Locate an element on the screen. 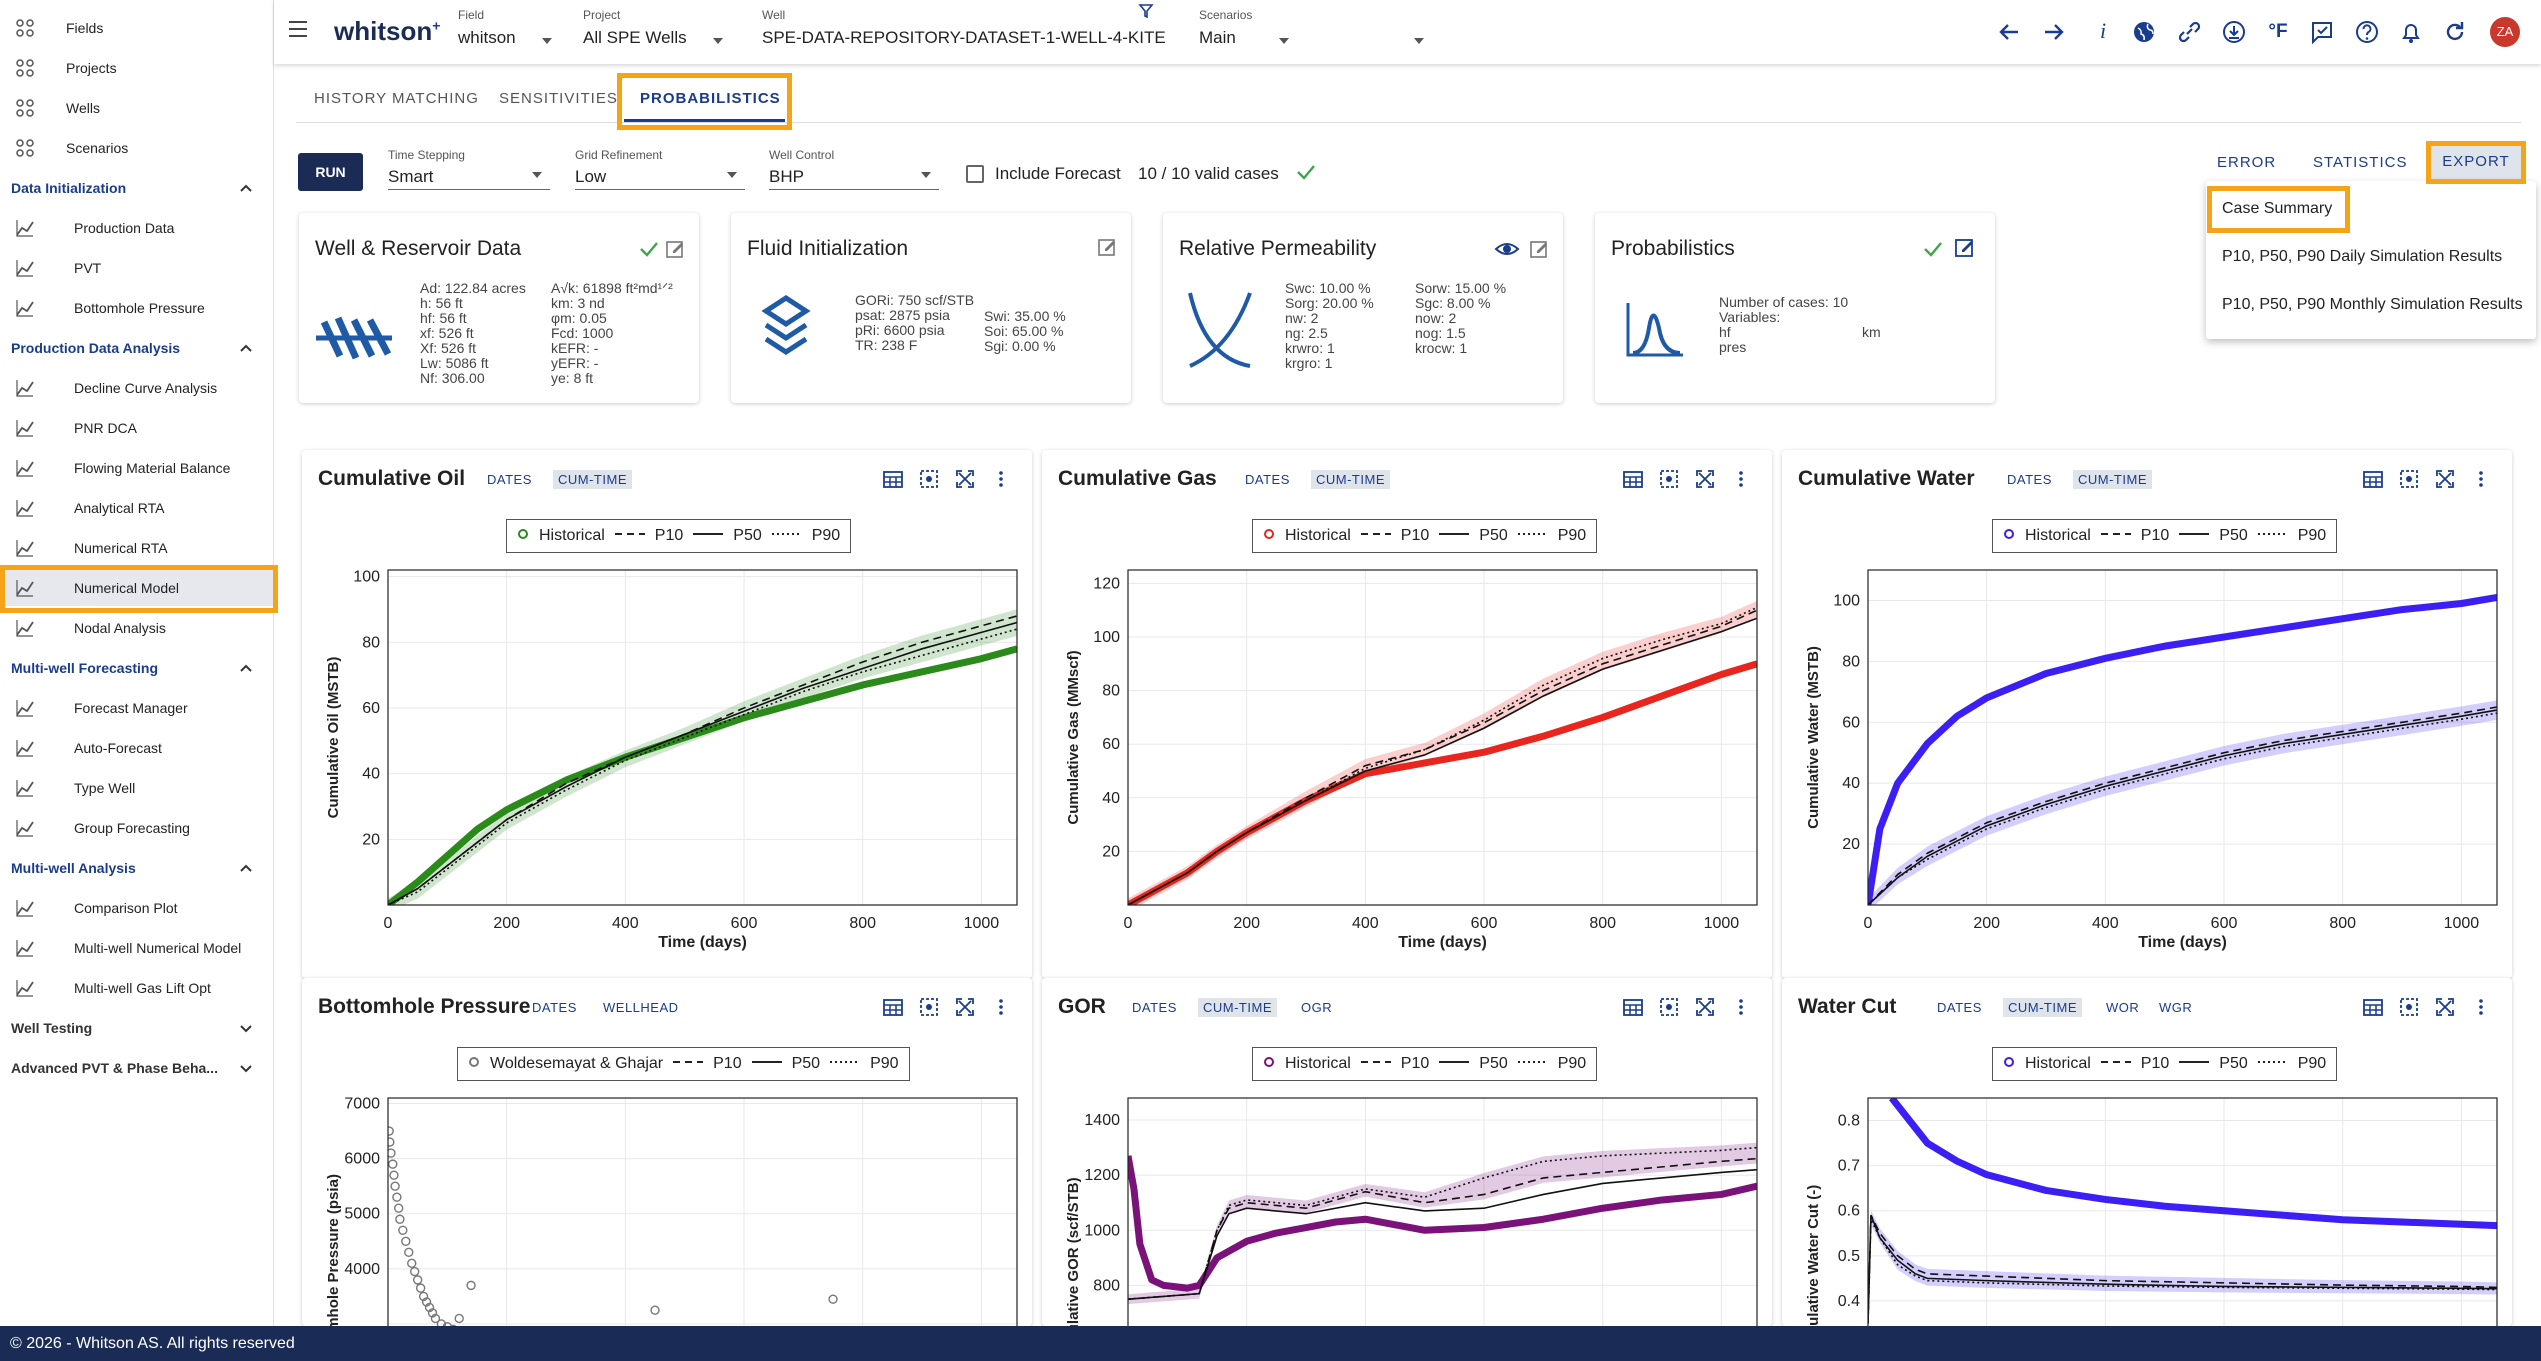  sidebar-item-numerical-rta: Numerical RTA is located at coordinates (137, 548).